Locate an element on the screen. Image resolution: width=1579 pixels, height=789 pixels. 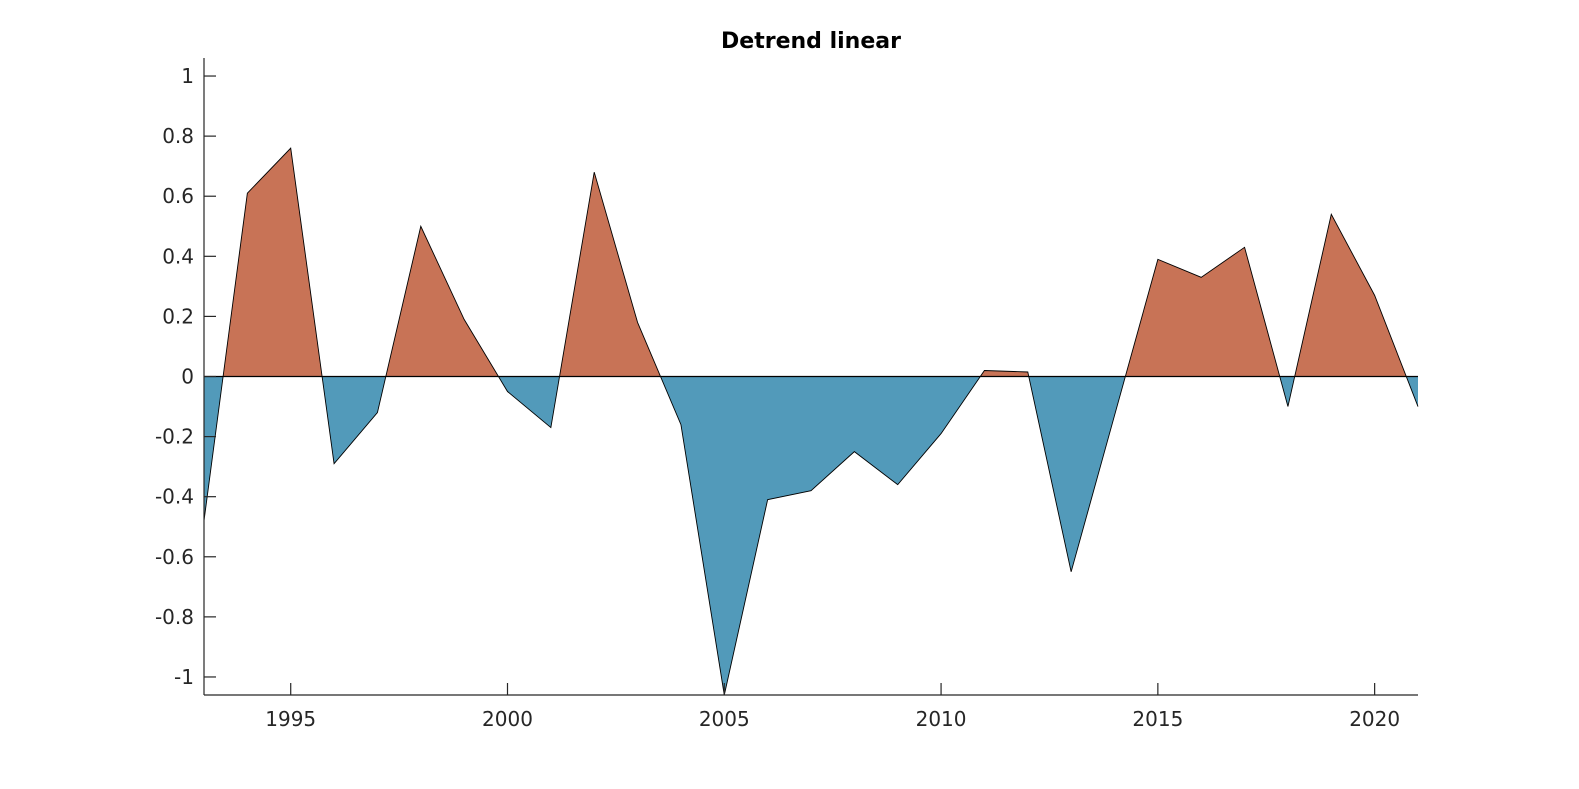
y-ticks: -1 -0.8 -0.6 -0.4 -0.2 0 0.2 0.4 0.6 0.8 1 is located at coordinates (185, 376).